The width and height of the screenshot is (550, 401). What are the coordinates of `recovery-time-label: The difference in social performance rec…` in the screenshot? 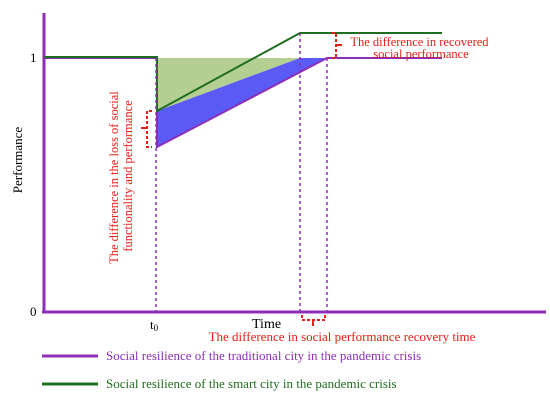 It's located at (342, 336).